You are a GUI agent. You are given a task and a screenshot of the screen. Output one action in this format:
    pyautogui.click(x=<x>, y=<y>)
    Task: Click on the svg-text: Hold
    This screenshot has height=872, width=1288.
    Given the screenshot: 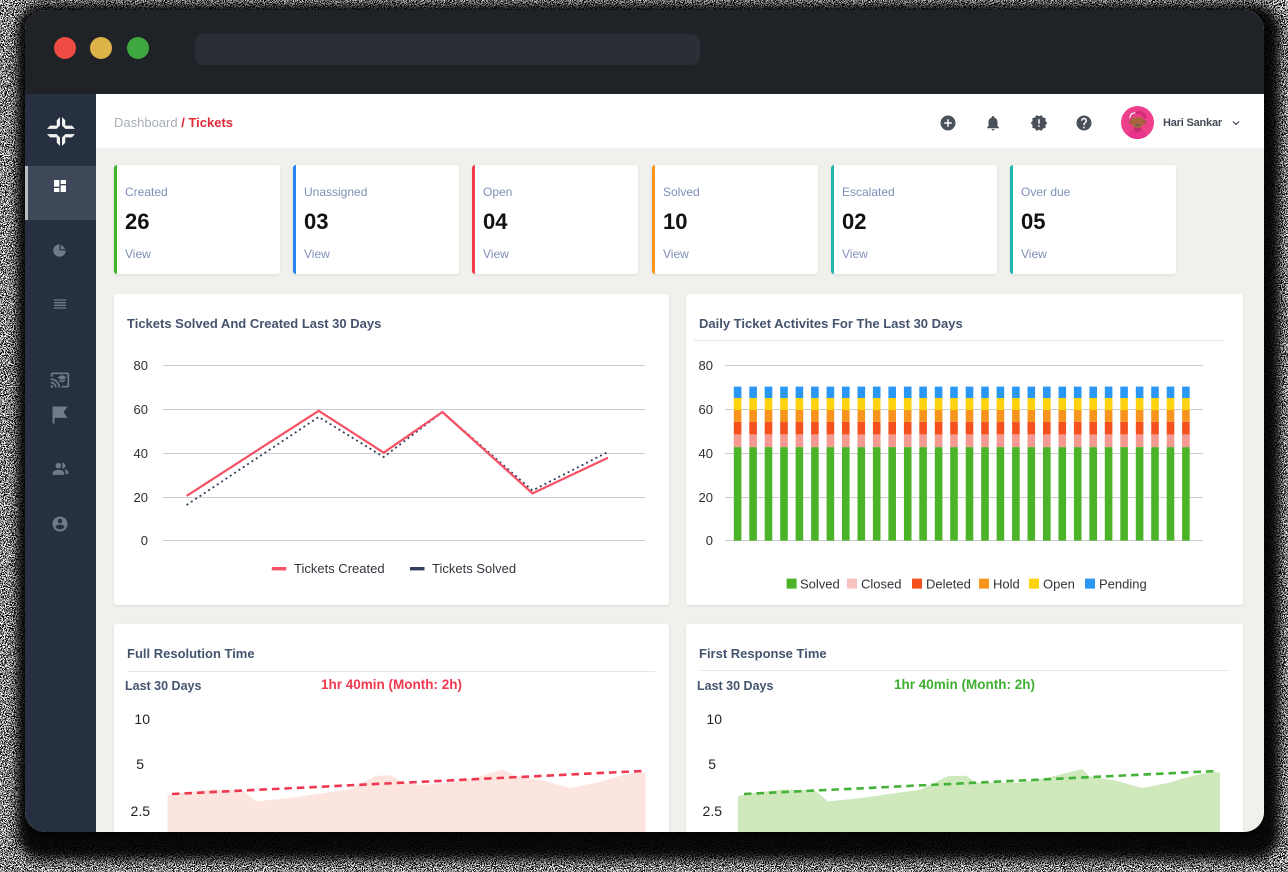 What is the action you would take?
    pyautogui.click(x=1006, y=584)
    